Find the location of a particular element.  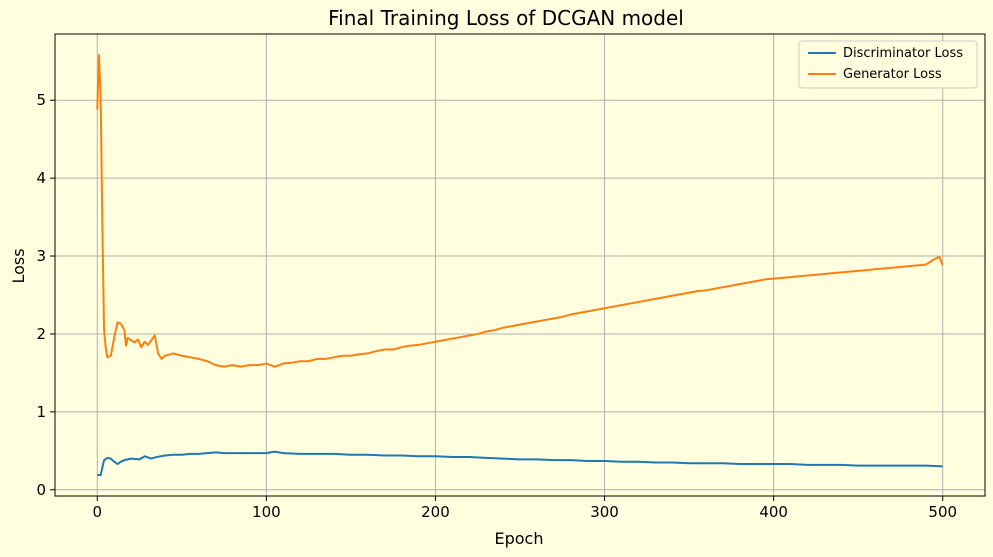

y-tick-label: 3 is located at coordinates (41, 256).